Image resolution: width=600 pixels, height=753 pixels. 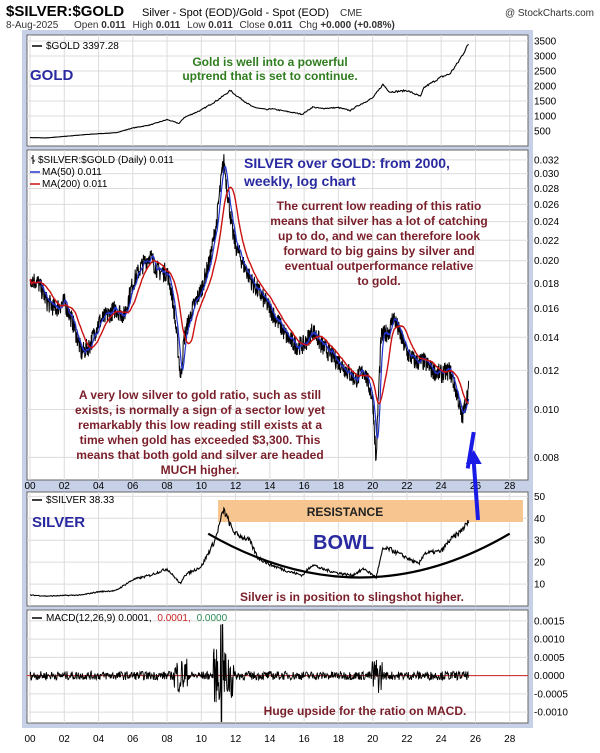 What do you see at coordinates (510, 739) in the screenshot?
I see `x-tick-label: 28` at bounding box center [510, 739].